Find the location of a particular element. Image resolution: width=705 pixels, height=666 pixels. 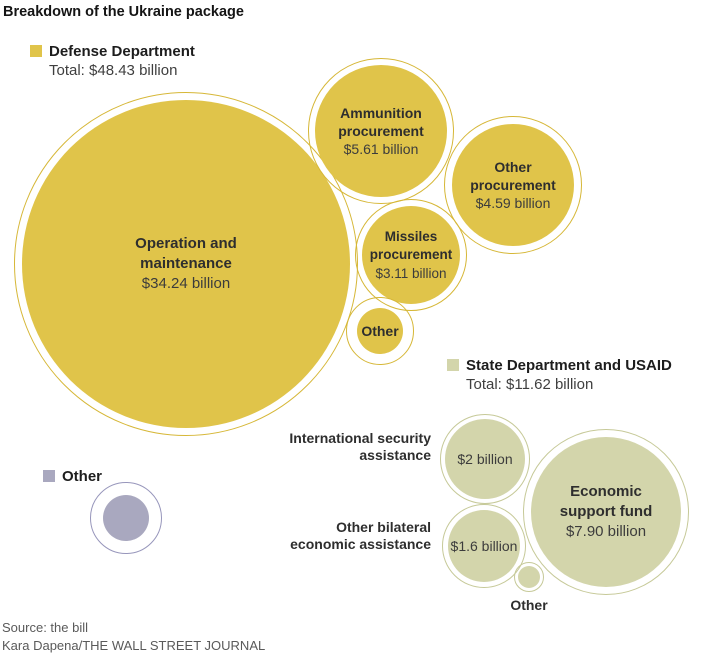

bubble-value: $1.6 billion is located at coordinates (484, 545).